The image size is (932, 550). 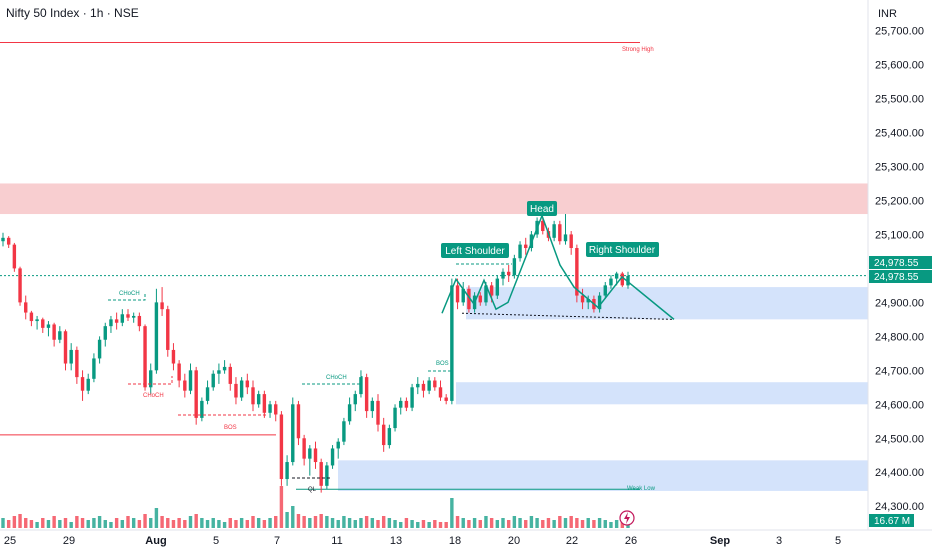 I want to click on price-tick: 25,500.00, so click(x=899, y=100).